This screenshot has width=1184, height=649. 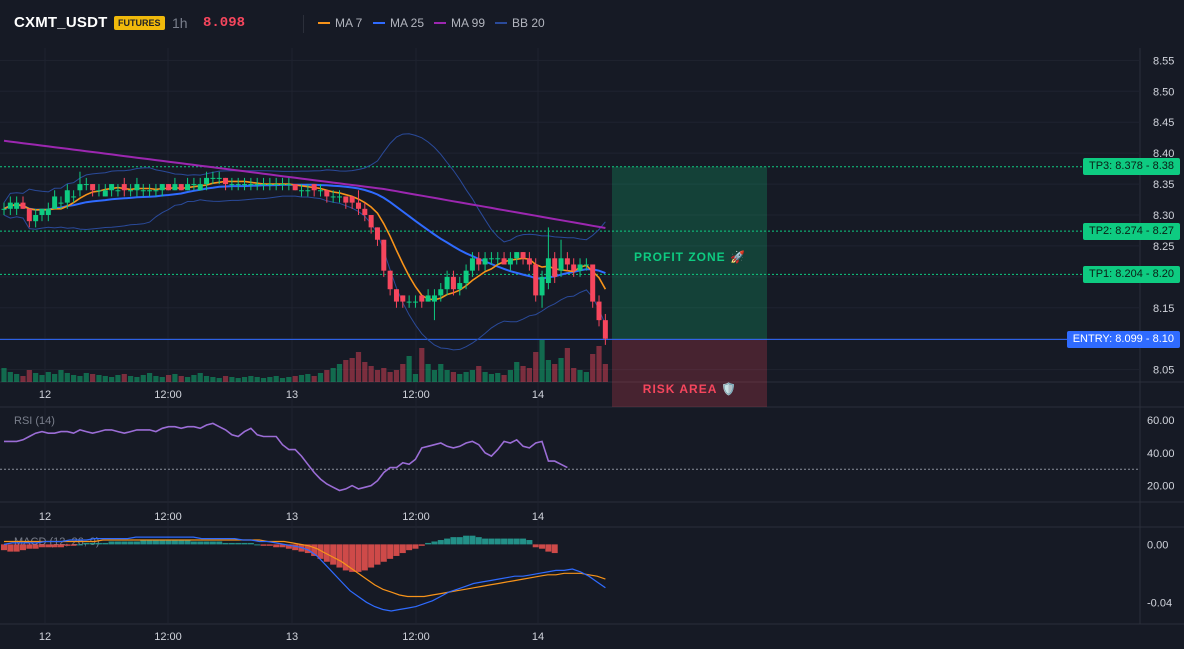 I want to click on rsi-pane: RSI (14) 20.00 40.00 60.00, so click(x=587, y=454).